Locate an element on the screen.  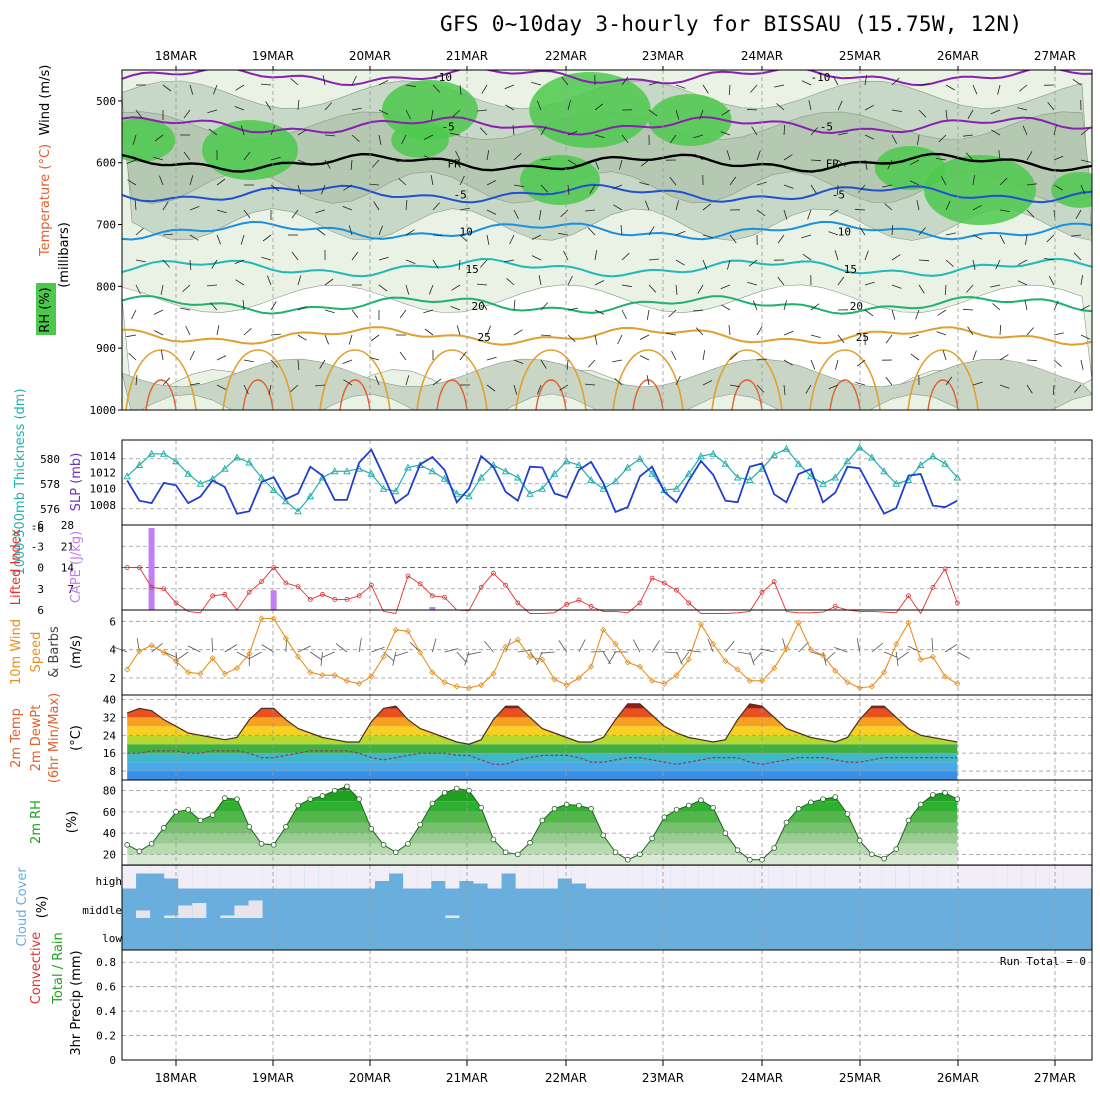
date-top-4: 22MAR is located at coordinates (566, 56).